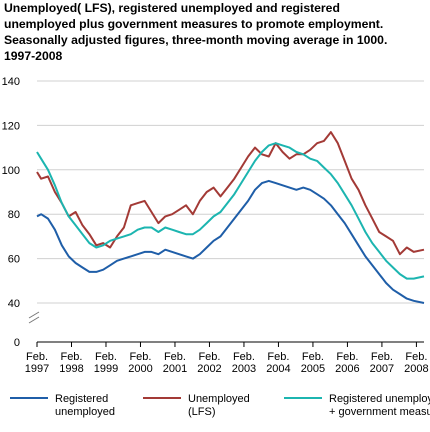 The image size is (430, 432). Describe the element at coordinates (278, 369) in the screenshot. I see `x-tick-label: 2004` at that location.